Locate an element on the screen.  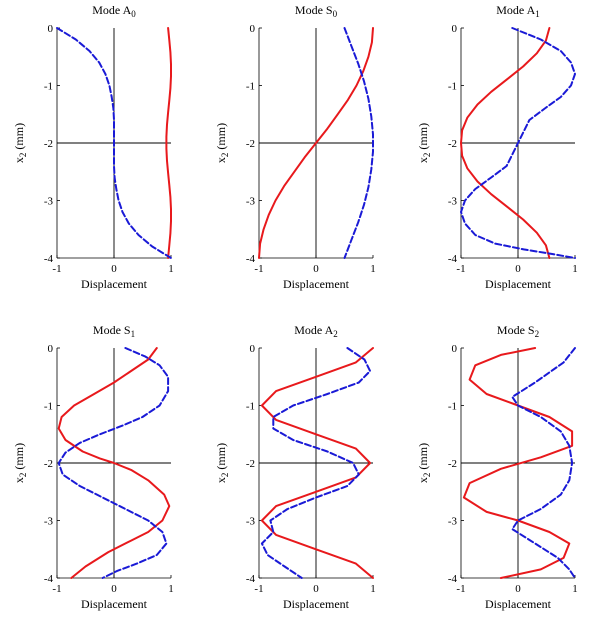
subplot-title: Mode S0 is located at coordinates (316, 11).